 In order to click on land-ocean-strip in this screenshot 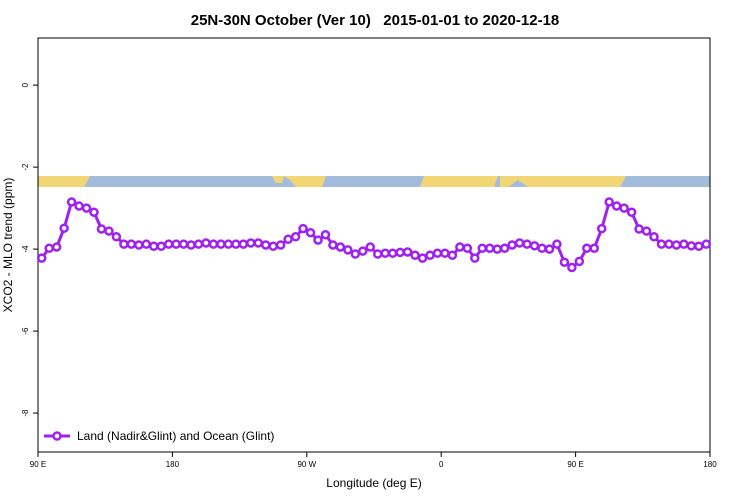, I will do `click(374, 181)`.